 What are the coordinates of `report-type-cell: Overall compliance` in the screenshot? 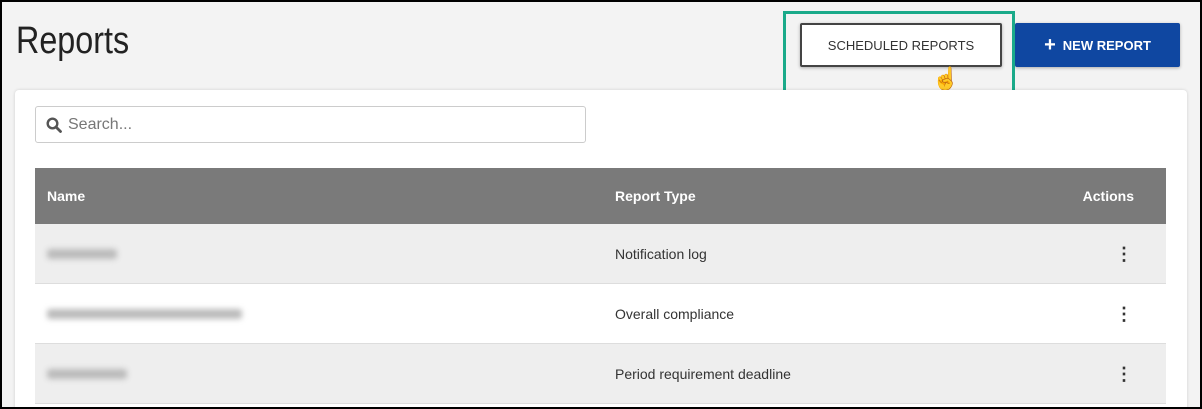 It's located at (675, 313).